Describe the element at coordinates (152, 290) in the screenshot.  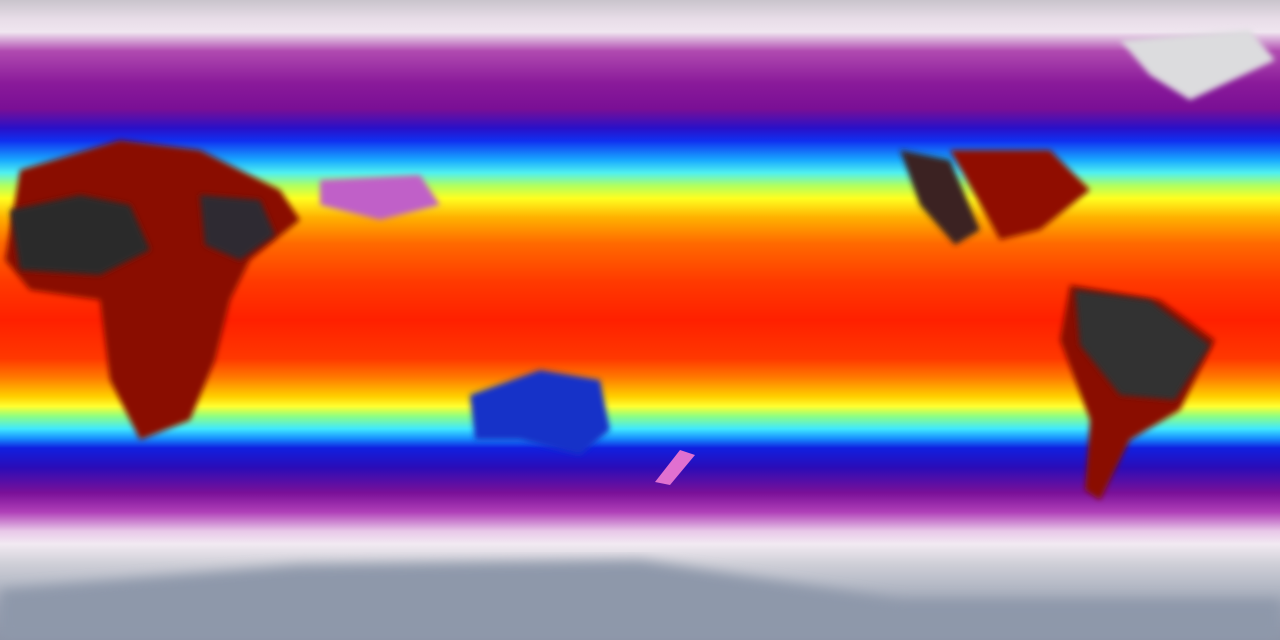
I see `africa-landmass` at that location.